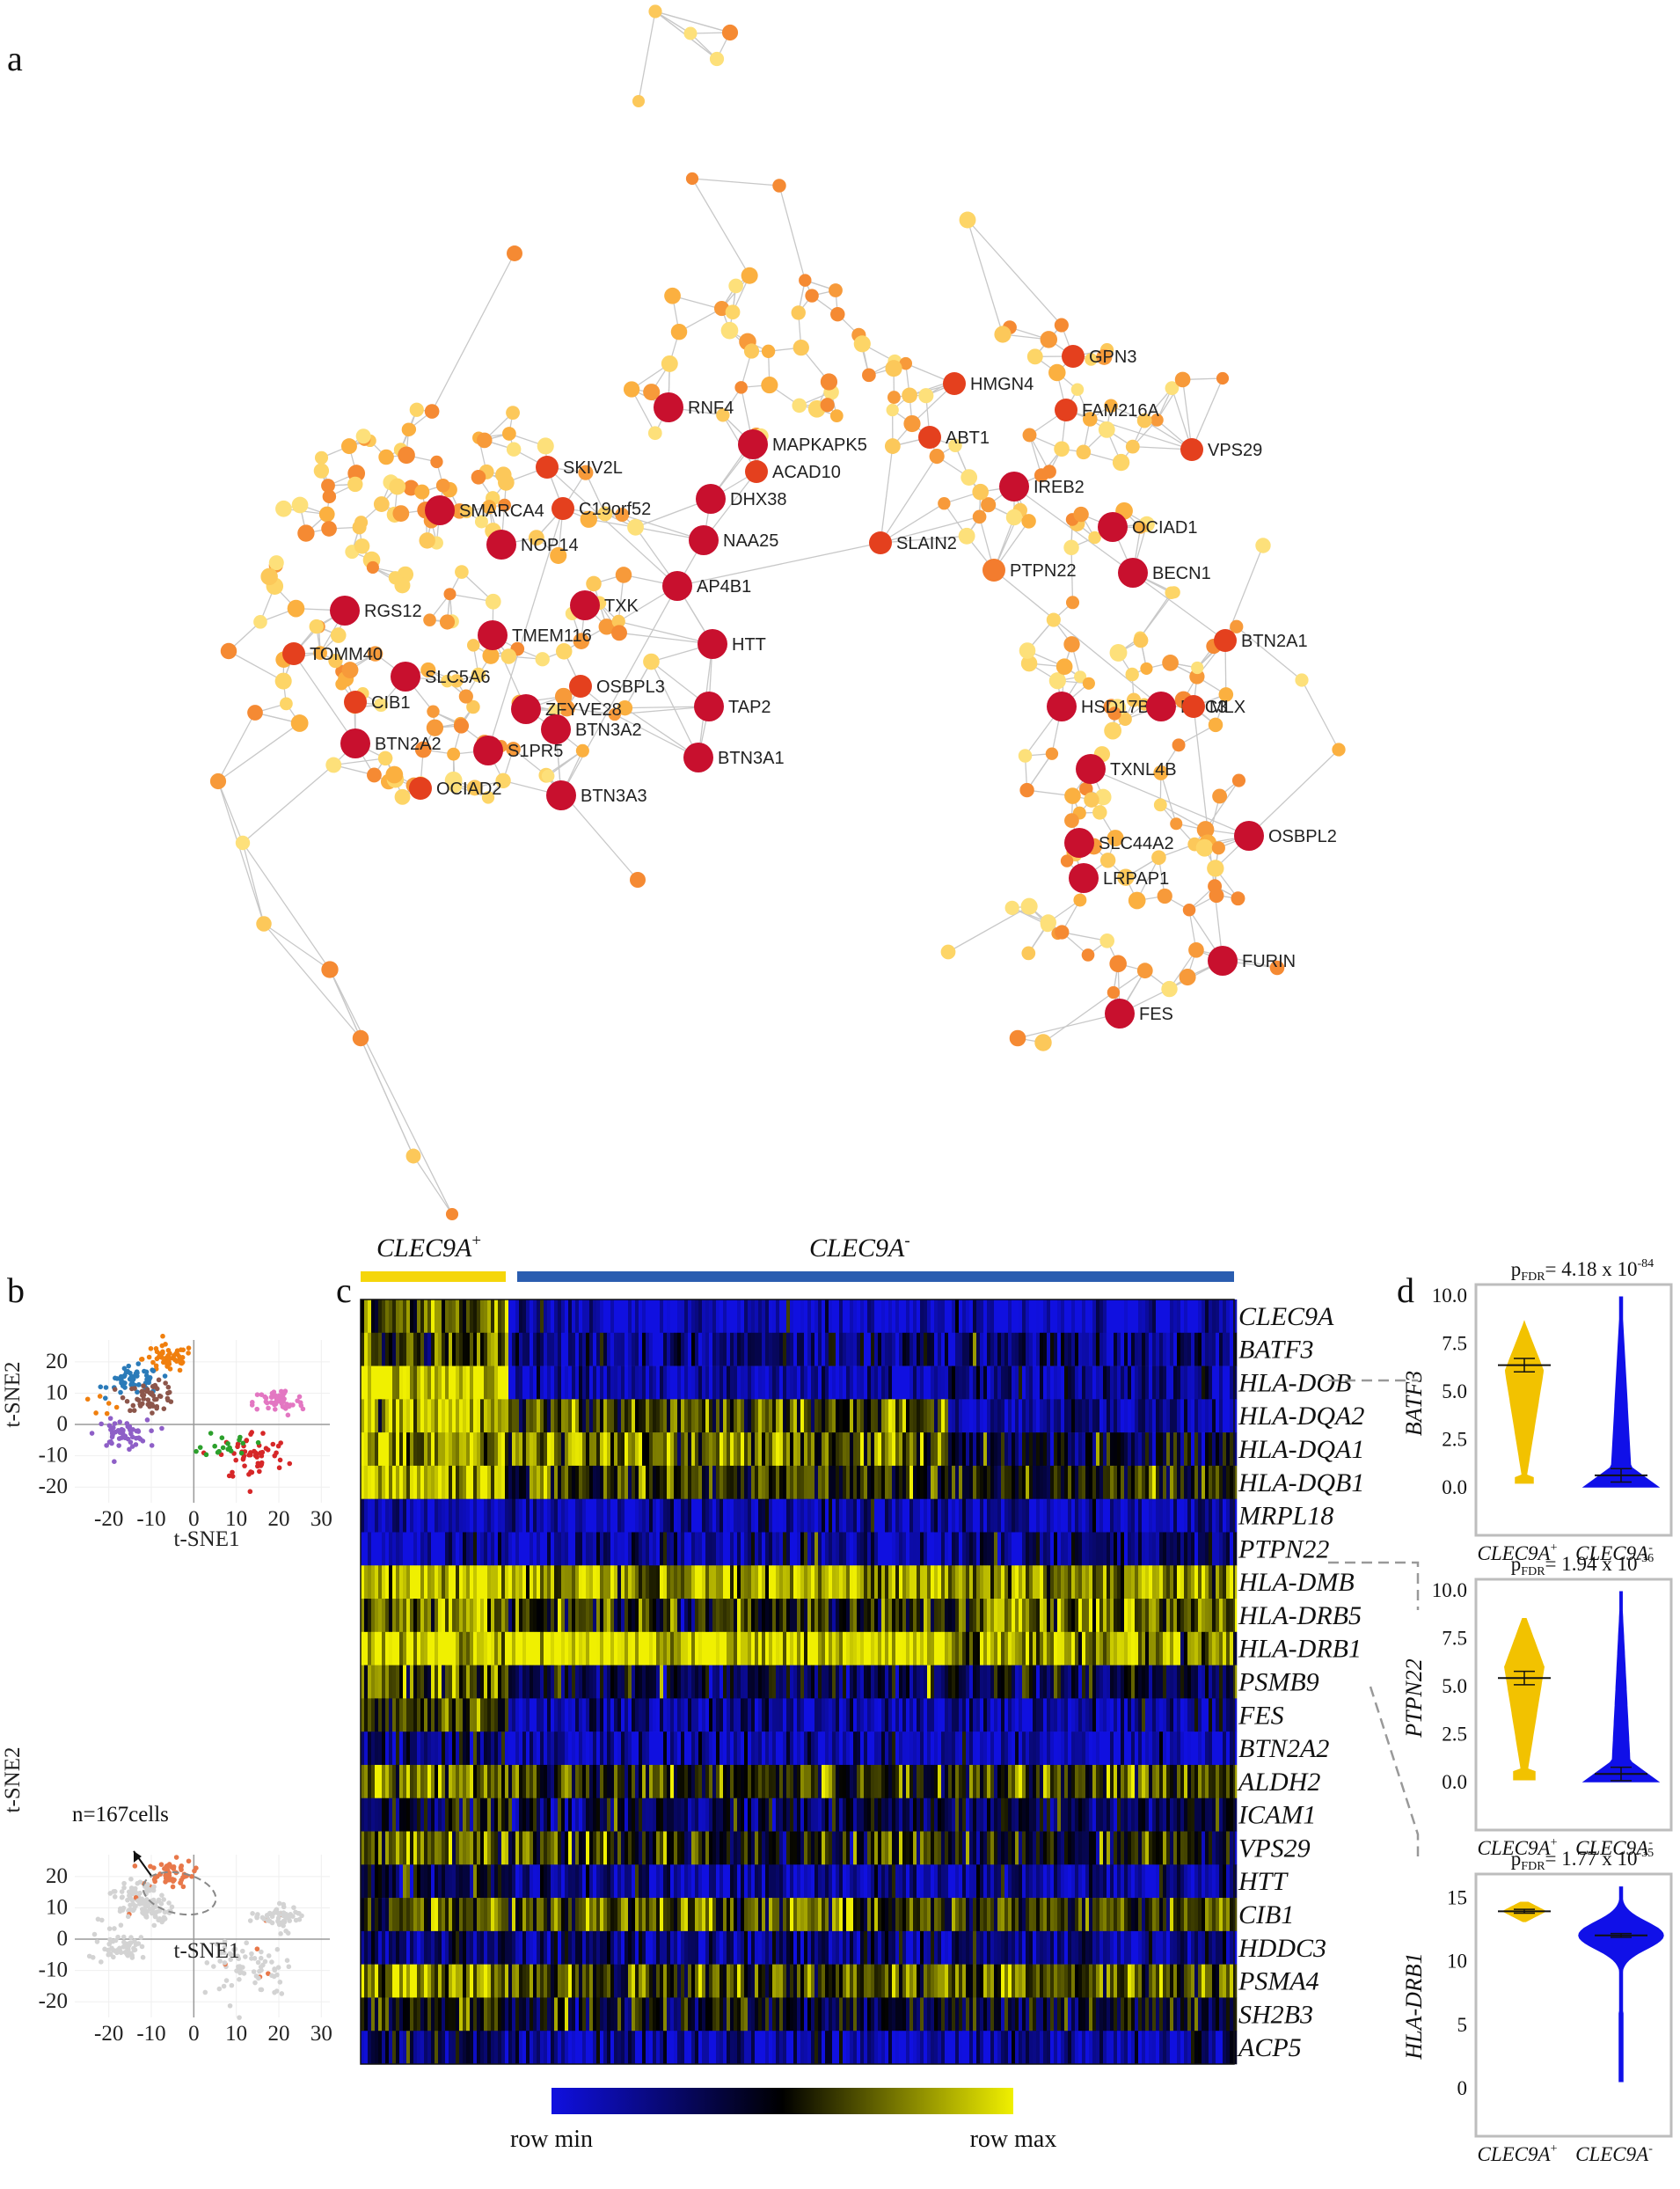 The height and width of the screenshot is (2189, 1680). I want to click on network-node-label: BTN2A2, so click(408, 744).